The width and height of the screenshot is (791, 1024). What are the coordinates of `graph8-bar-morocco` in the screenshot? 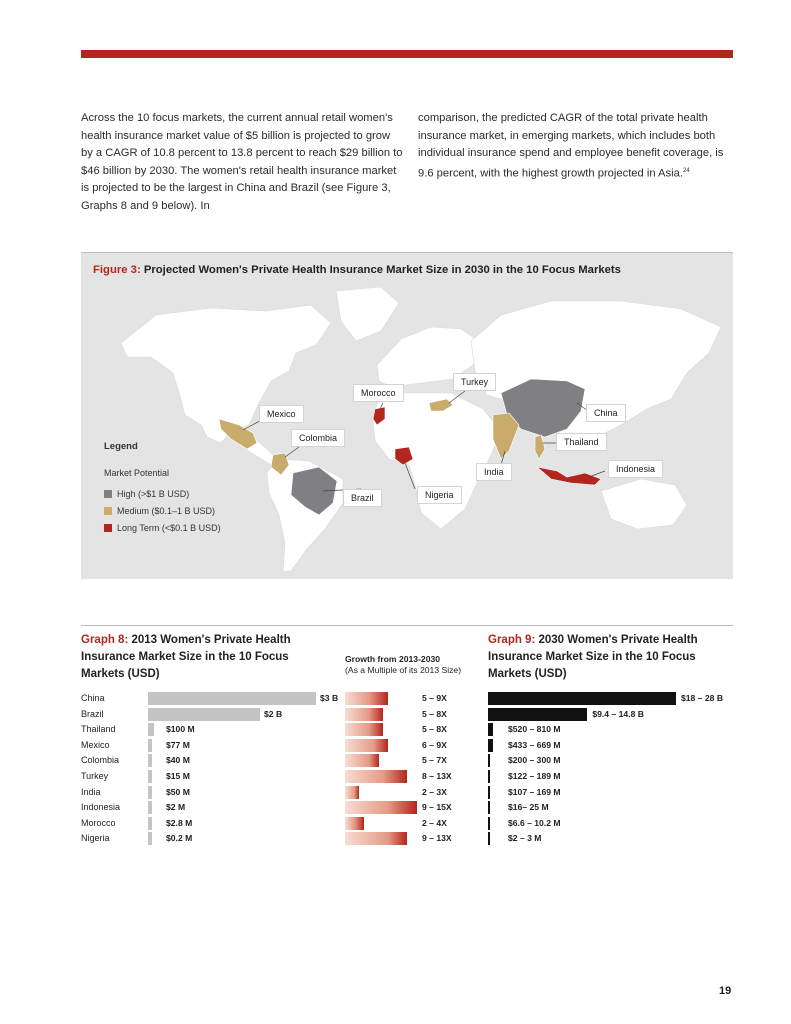 It's located at (150, 823).